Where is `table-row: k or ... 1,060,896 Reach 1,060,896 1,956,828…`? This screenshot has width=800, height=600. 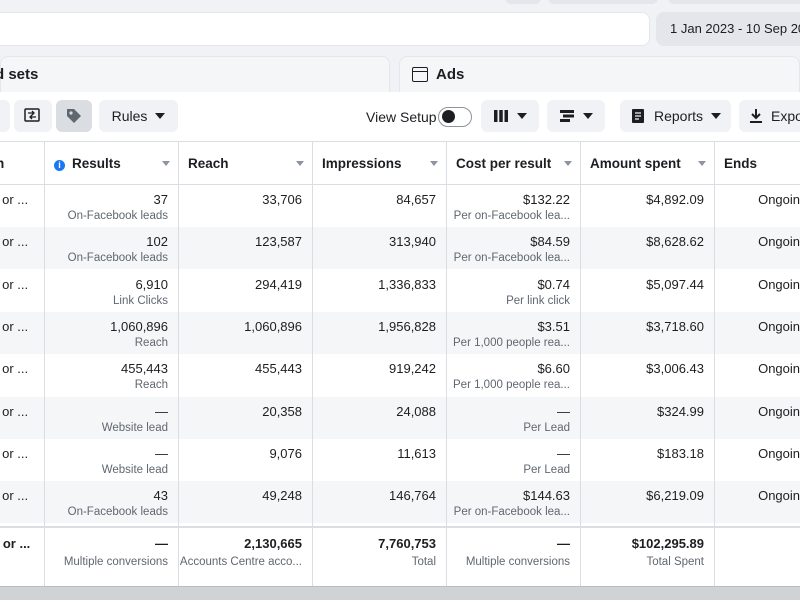
table-row: k or ... 1,060,896 Reach 1,060,896 1,956,828… is located at coordinates (400, 332).